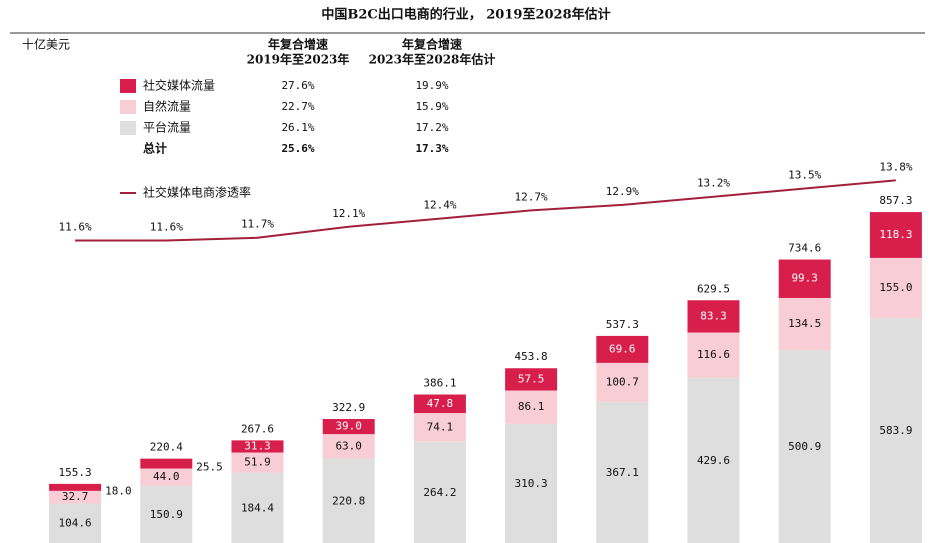 This screenshot has height=543, width=932. I want to click on bar-value-label: 116.6, so click(713, 354).